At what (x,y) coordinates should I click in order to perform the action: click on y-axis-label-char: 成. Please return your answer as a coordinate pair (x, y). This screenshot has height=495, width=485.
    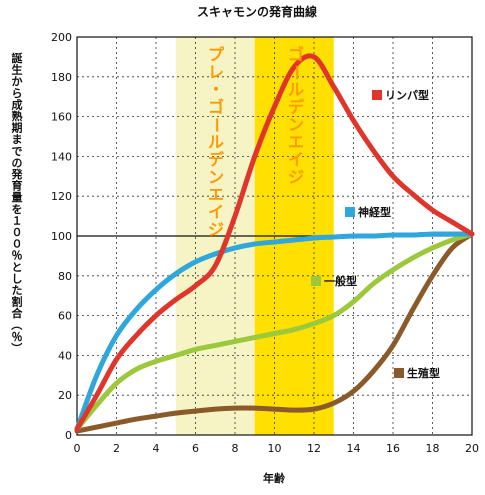
    Looking at the image, I should click on (17, 104).